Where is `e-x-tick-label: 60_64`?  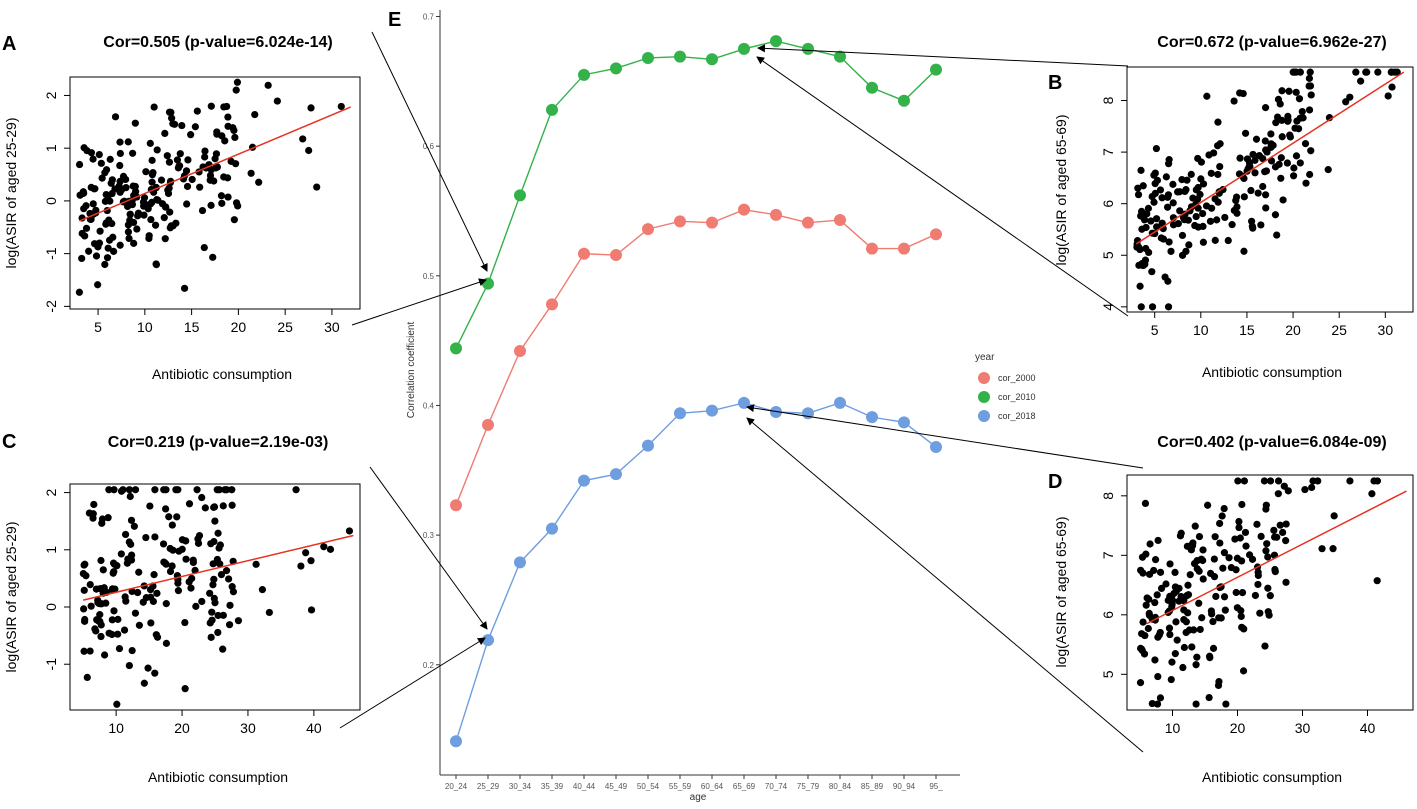
e-x-tick-label: 60_64 is located at coordinates (712, 786).